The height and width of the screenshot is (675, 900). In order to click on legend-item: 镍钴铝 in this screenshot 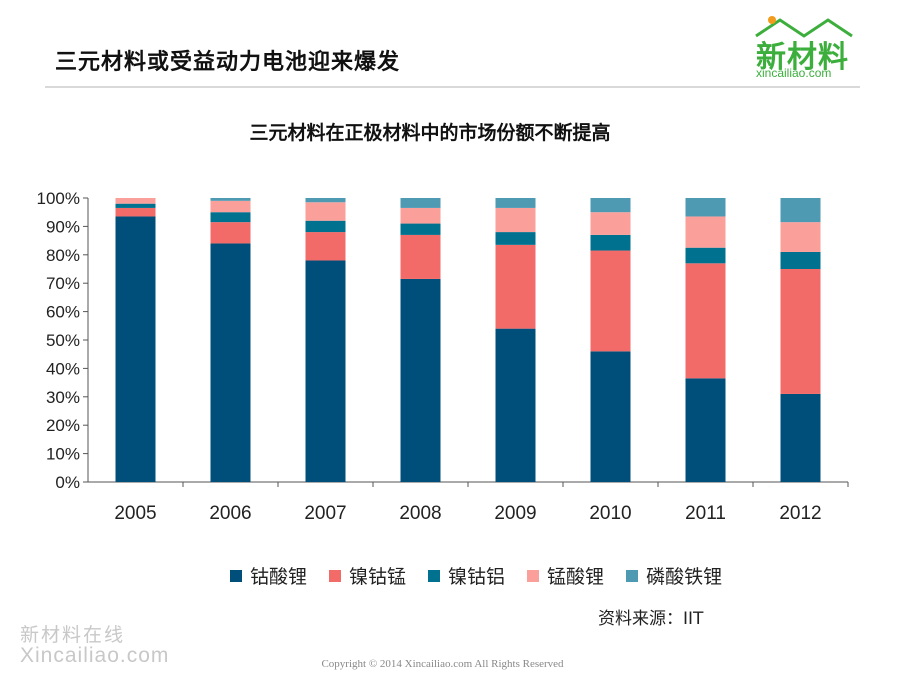, I will do `click(466, 575)`.